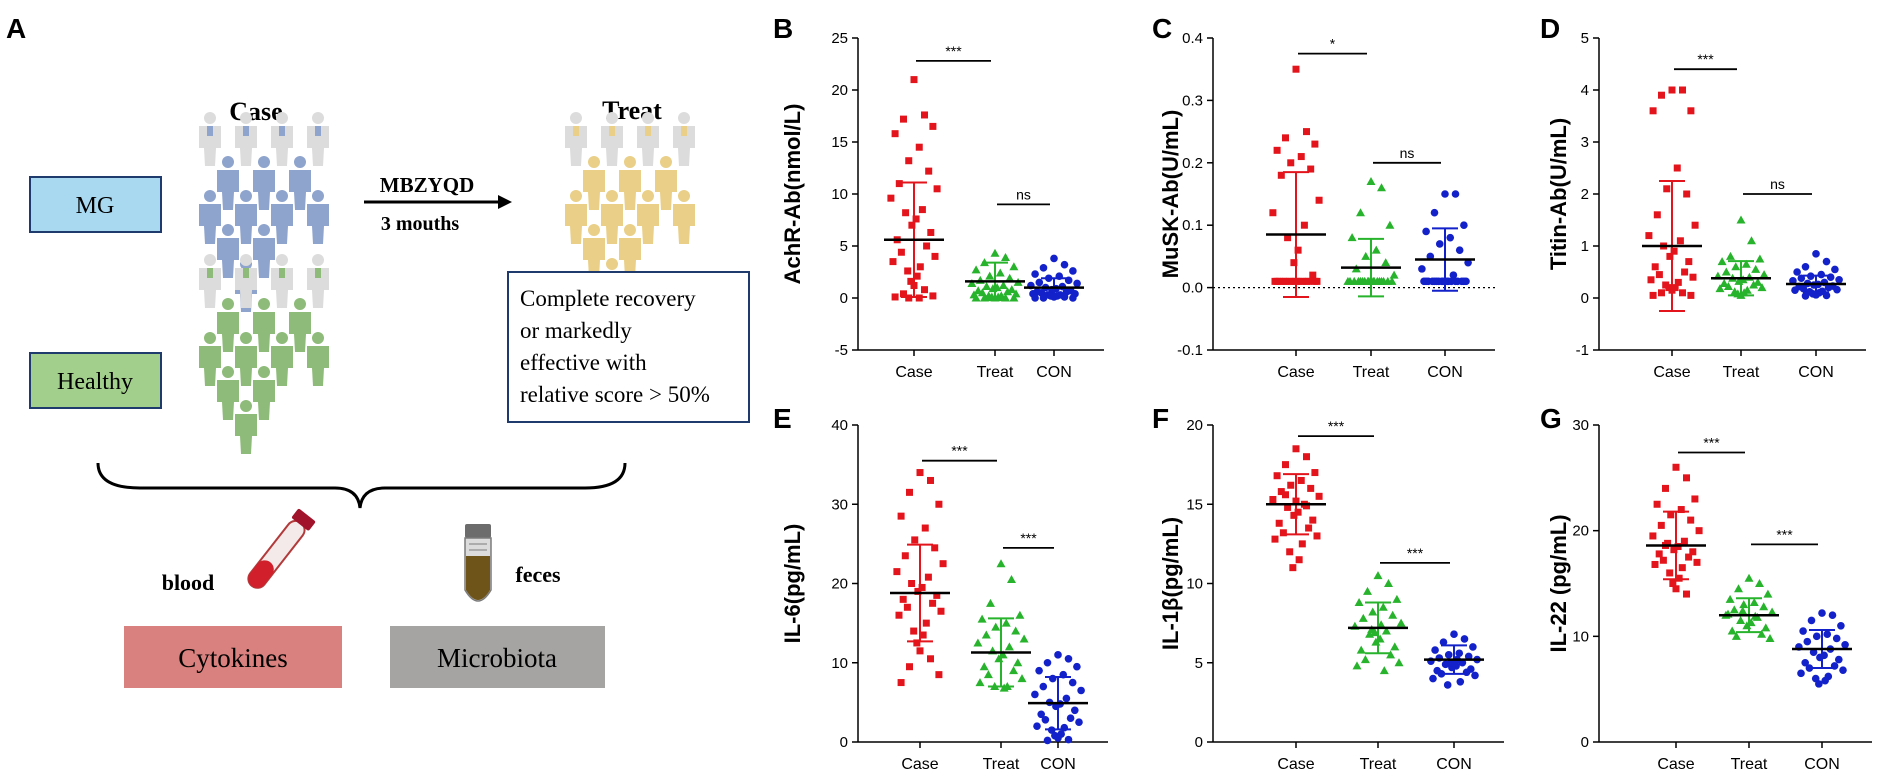  I want to click on y-tick-label: 40, so click(839, 425).